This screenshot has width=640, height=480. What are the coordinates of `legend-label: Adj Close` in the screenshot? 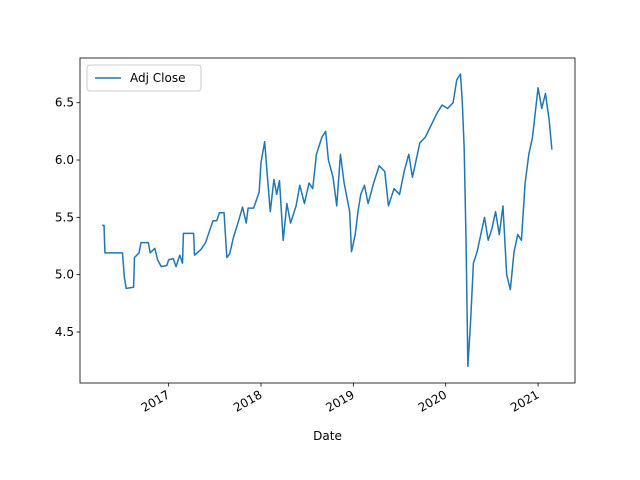 It's located at (157, 78).